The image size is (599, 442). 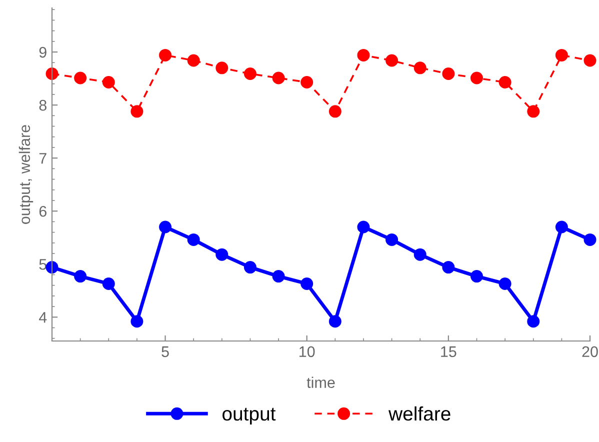 What do you see at coordinates (42, 264) in the screenshot?
I see `y-tick-label: 5` at bounding box center [42, 264].